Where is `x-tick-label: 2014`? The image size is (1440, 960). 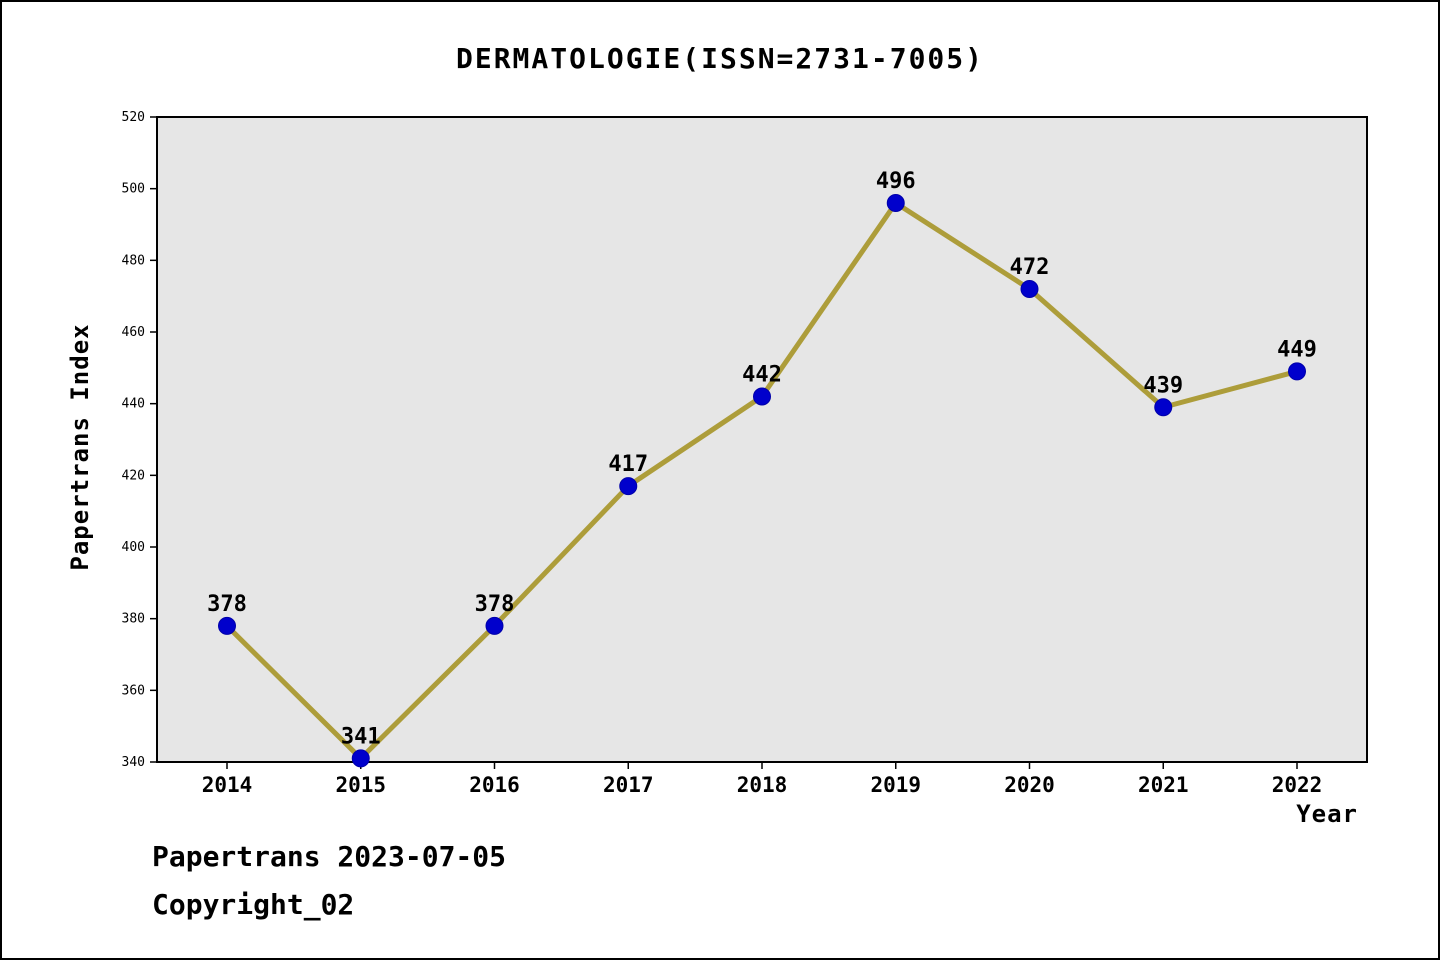 x-tick-label: 2014 is located at coordinates (227, 785).